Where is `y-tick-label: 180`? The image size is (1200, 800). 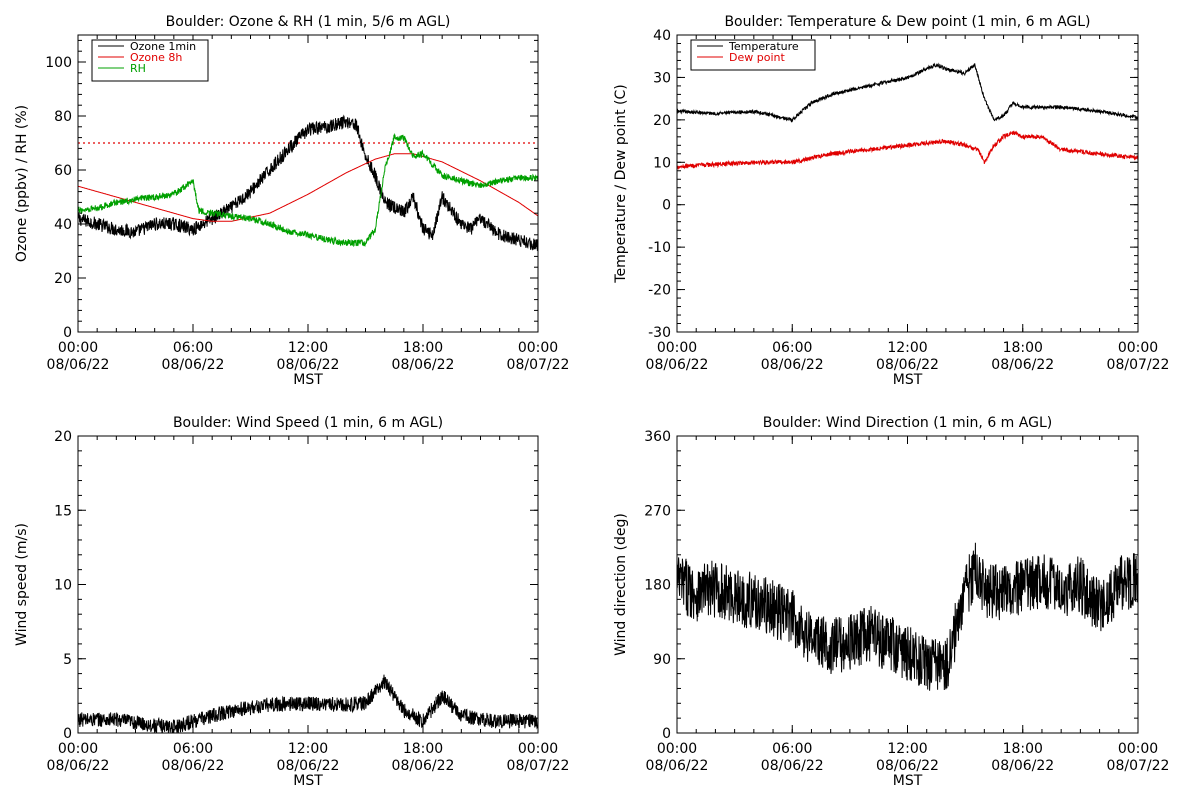 y-tick-label: 180 is located at coordinates (657, 586).